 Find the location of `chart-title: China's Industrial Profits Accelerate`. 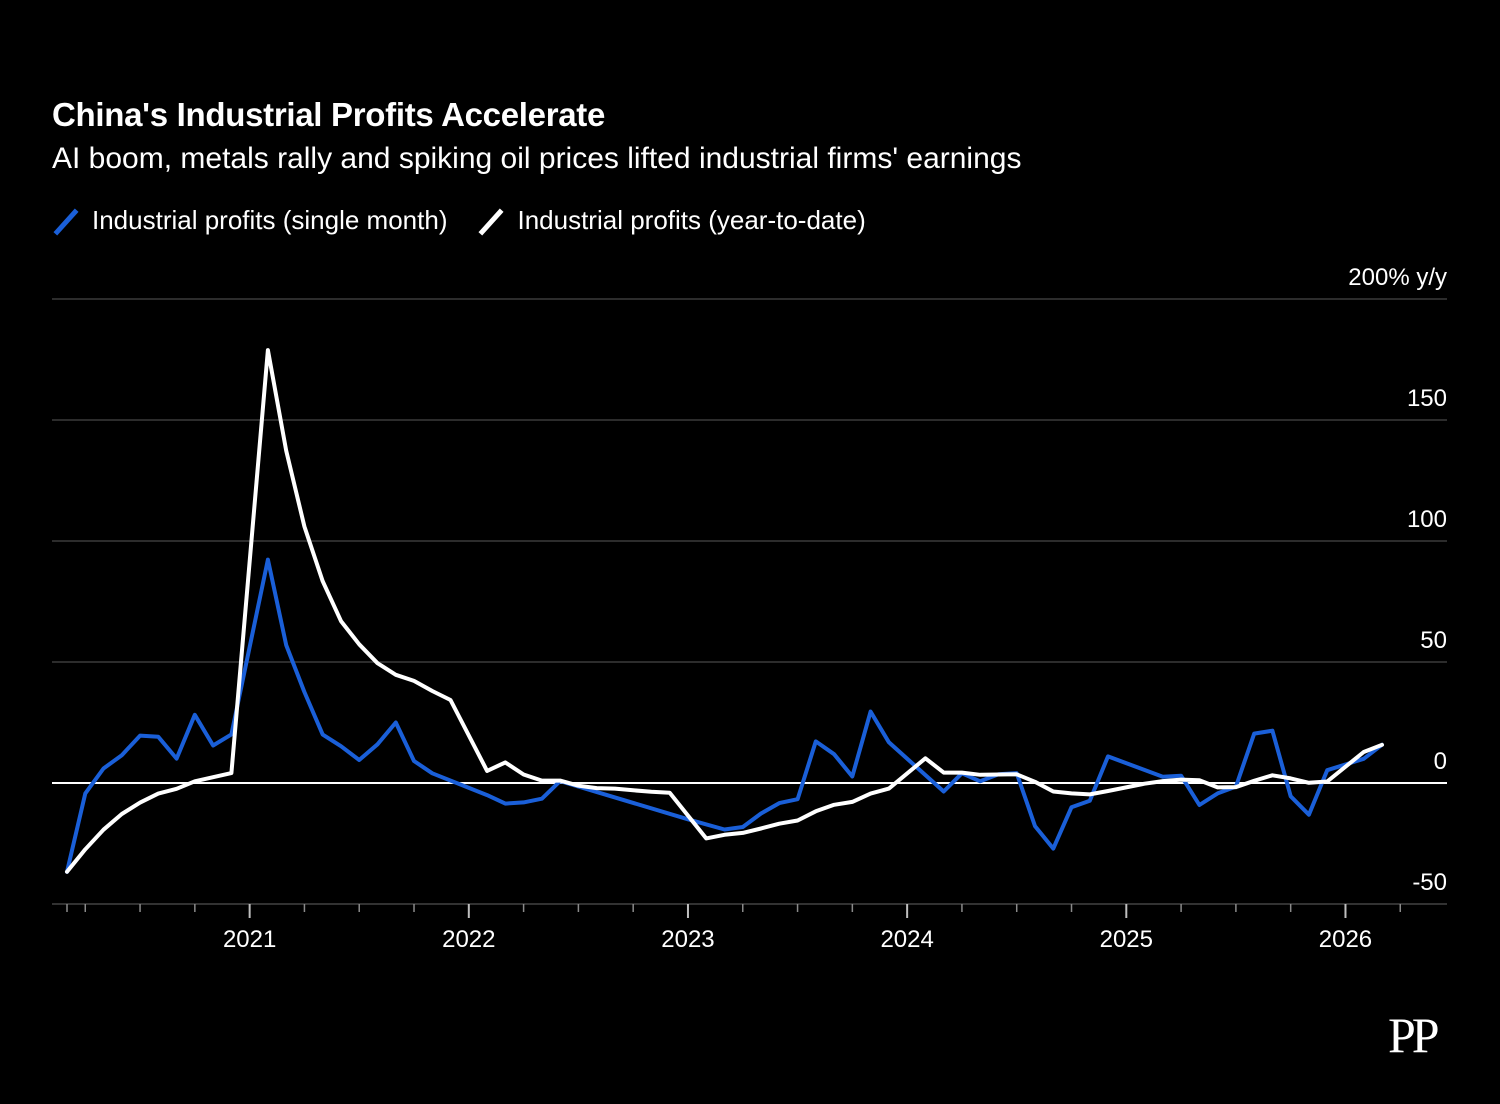

chart-title: China's Industrial Profits Accelerate is located at coordinates (329, 114).